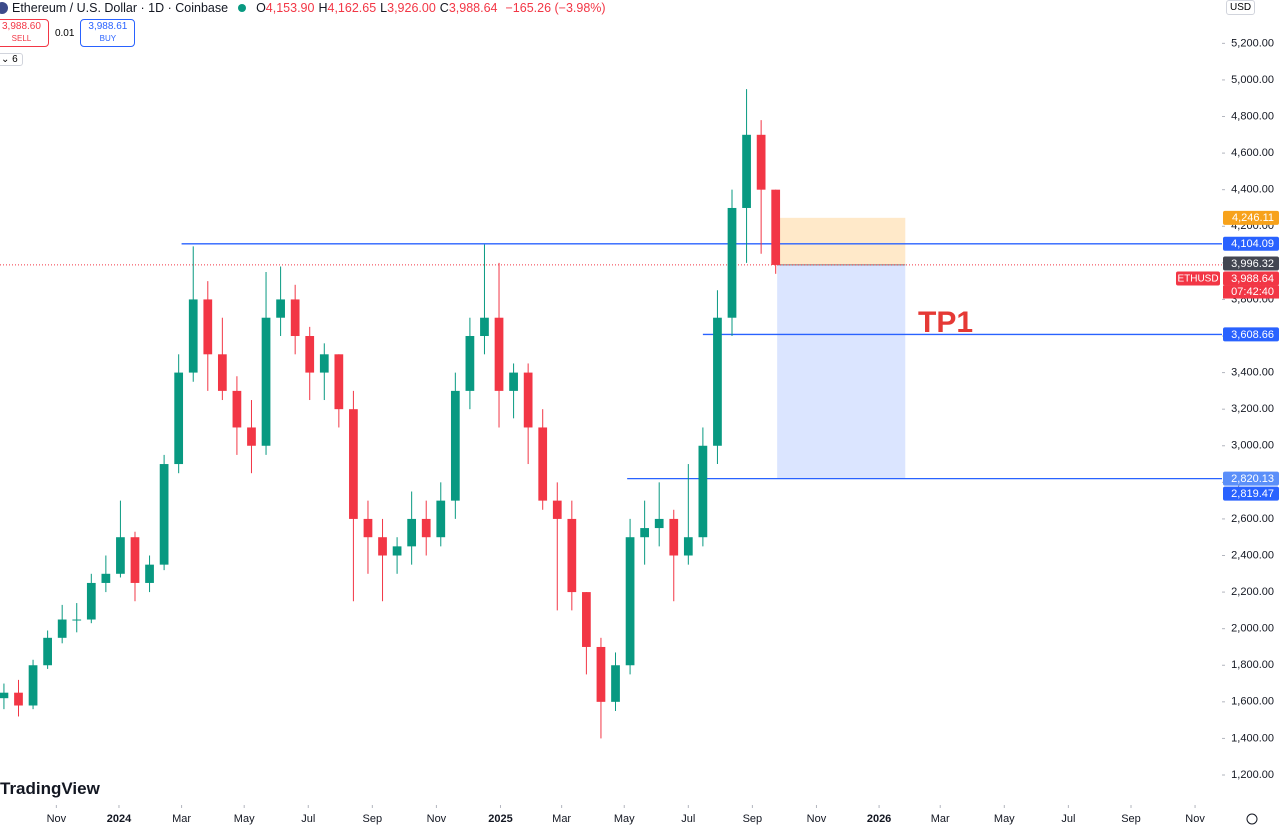 This screenshot has height=831, width=1280. What do you see at coordinates (1251, 415) in the screenshot?
I see `price-axis` at bounding box center [1251, 415].